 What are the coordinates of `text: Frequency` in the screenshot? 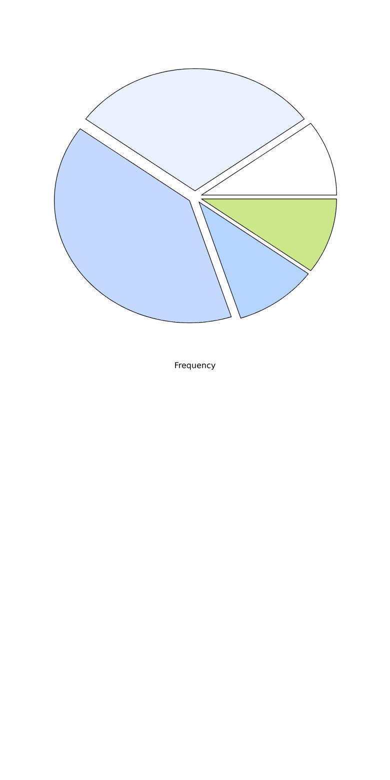 It's located at (195, 366).